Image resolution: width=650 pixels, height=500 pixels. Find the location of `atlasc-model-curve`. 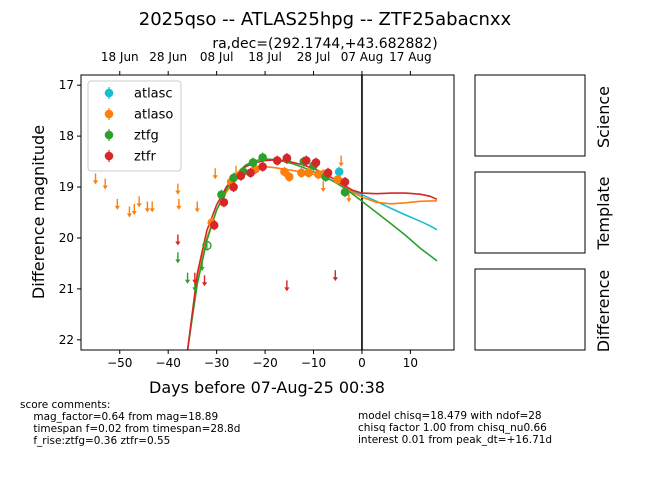

atlasc-model-curve is located at coordinates (392, 209).